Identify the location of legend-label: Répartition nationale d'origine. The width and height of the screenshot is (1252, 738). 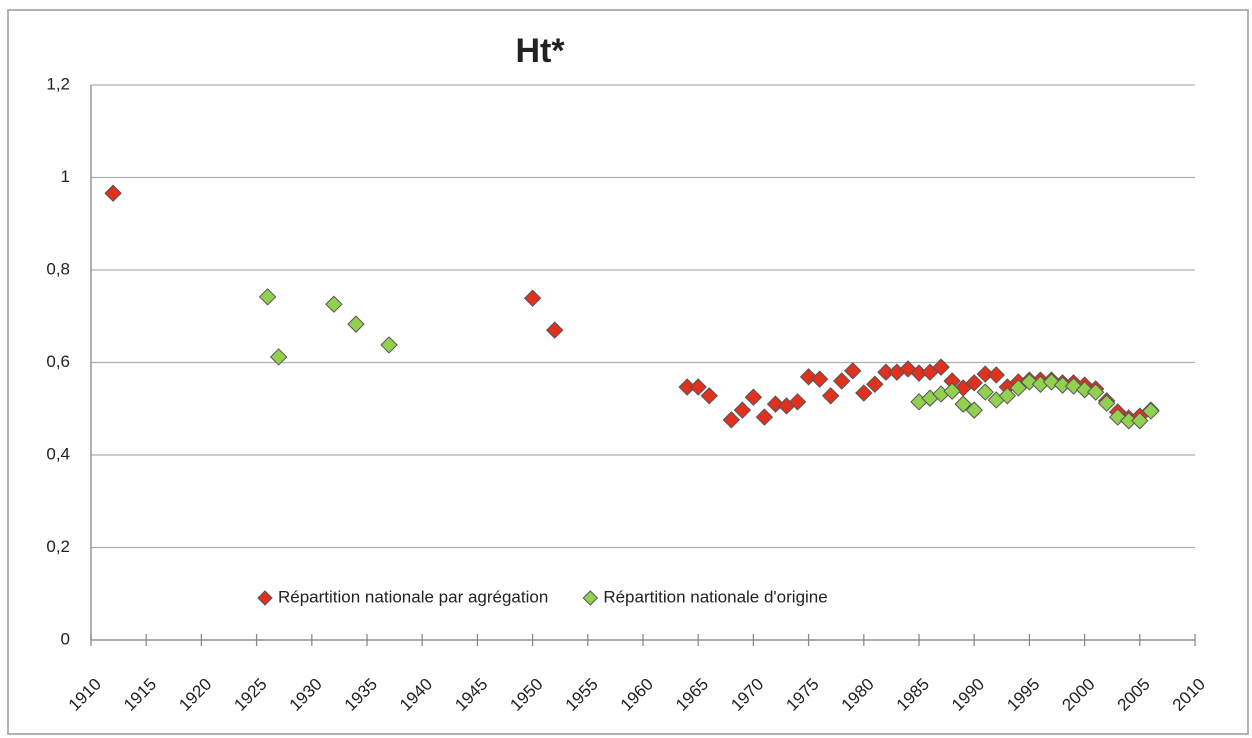
(715, 596).